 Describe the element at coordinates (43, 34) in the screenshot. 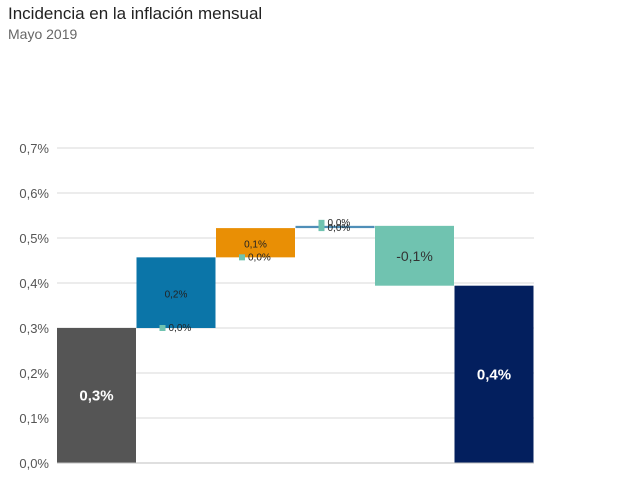

I see `chart-subtitle: Mayo 2019` at that location.